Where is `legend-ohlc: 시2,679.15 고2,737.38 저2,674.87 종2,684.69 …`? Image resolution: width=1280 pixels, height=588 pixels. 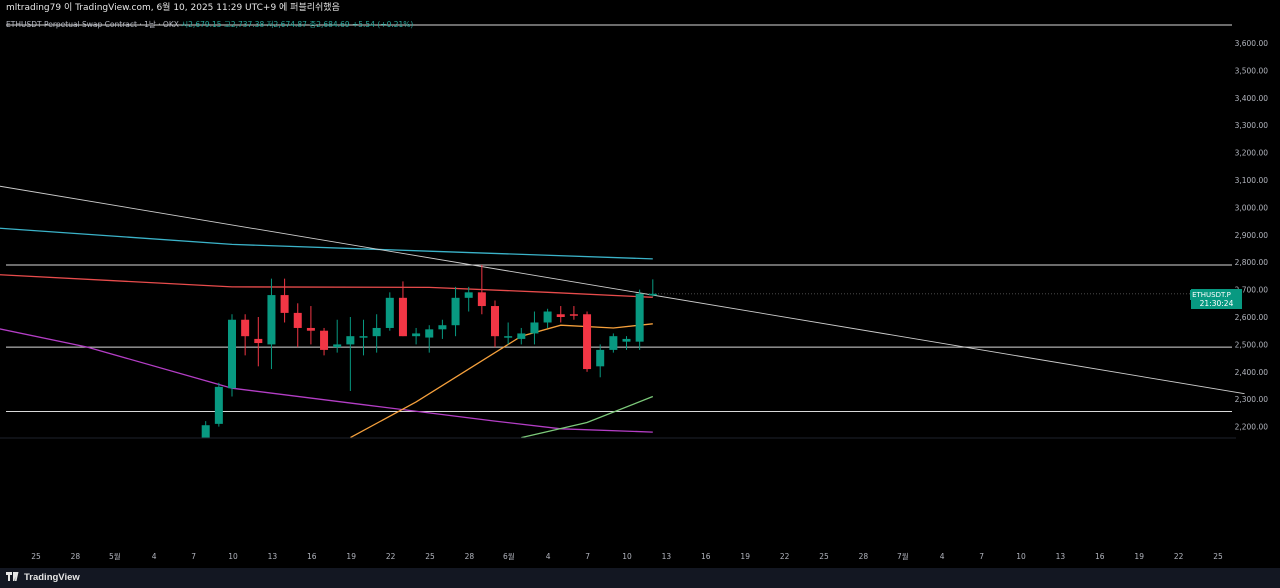 legend-ohlc: 시2,679.15 고2,737.38 저2,674.87 종2,684.69 … is located at coordinates (297, 24).